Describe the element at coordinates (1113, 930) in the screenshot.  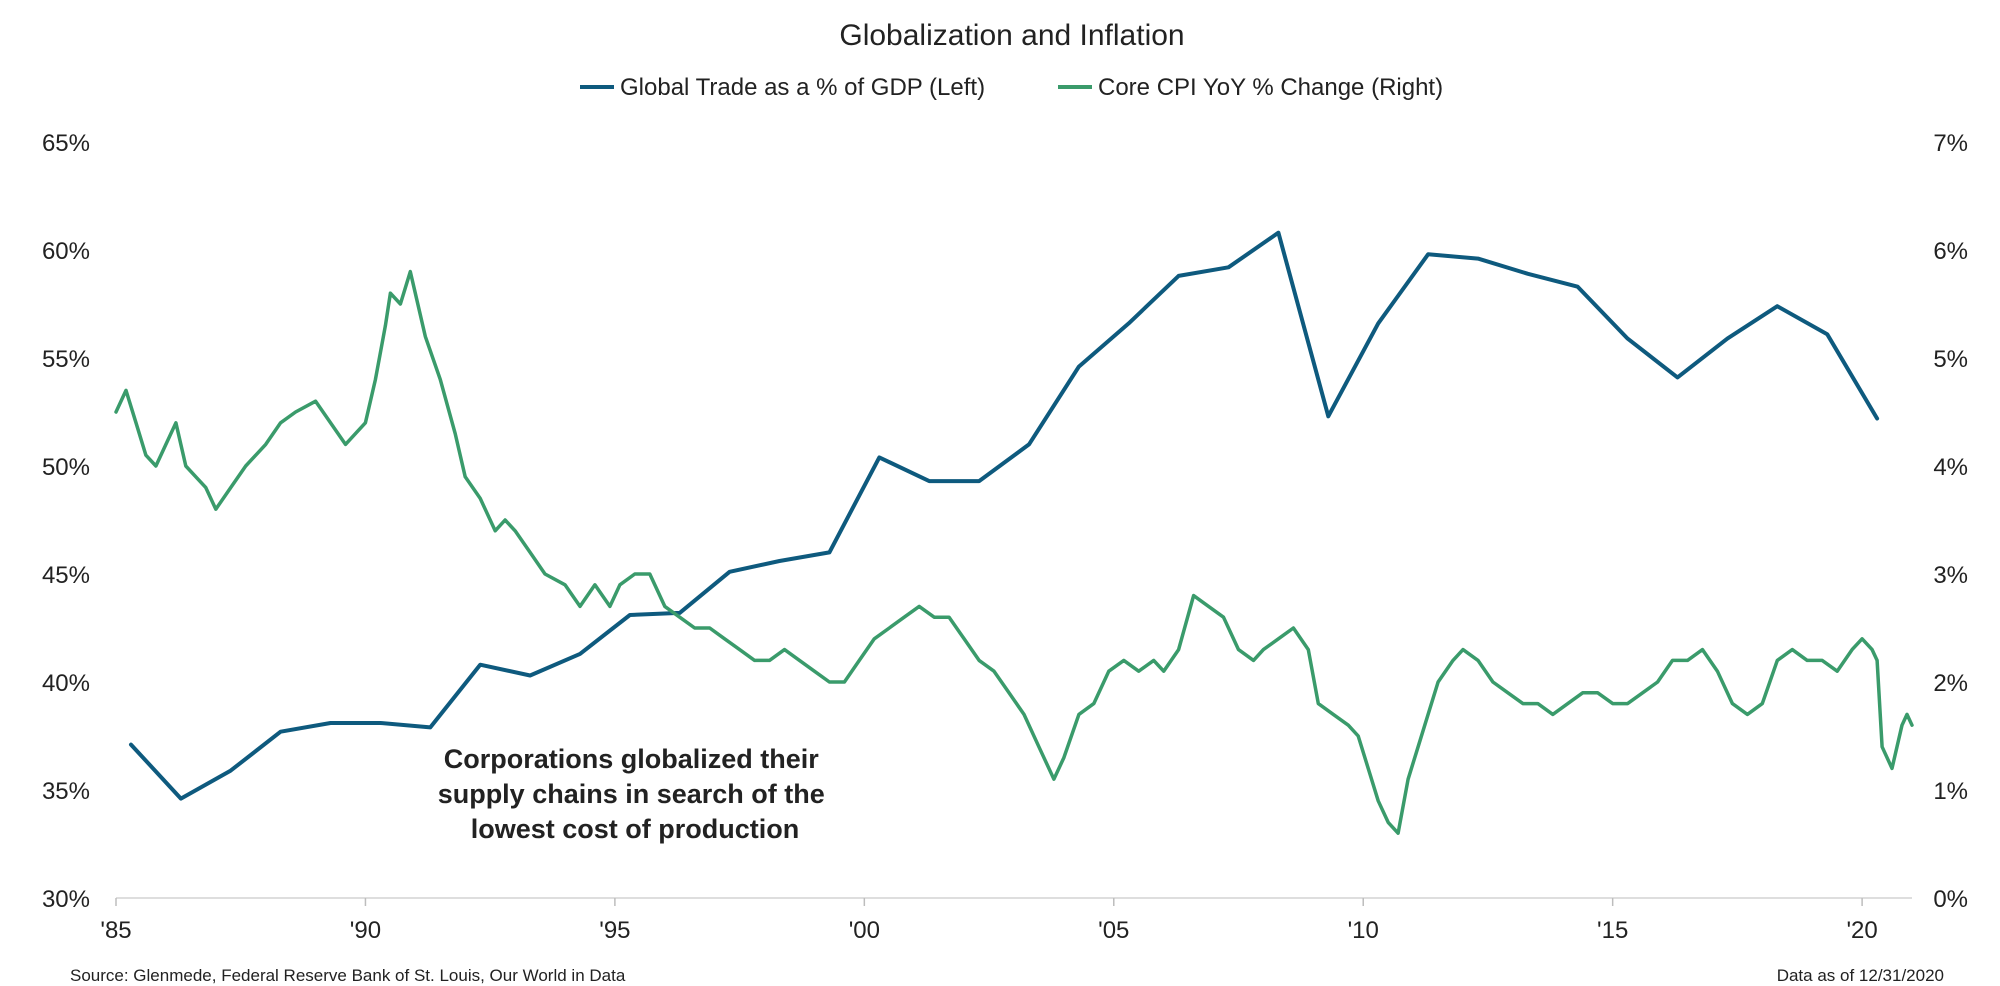
I see `x-axis-tick-label: '05` at that location.